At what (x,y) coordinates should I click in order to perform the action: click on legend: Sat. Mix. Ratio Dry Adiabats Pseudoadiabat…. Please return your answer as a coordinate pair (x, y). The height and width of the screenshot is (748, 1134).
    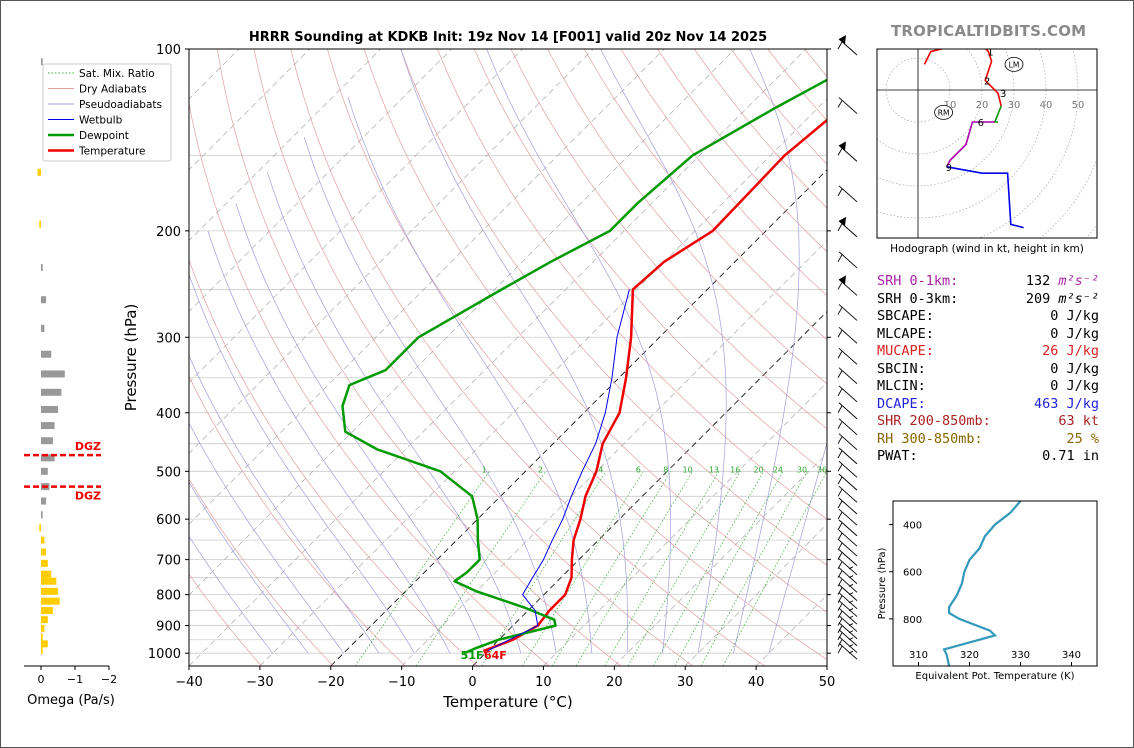
    Looking at the image, I should click on (107, 112).